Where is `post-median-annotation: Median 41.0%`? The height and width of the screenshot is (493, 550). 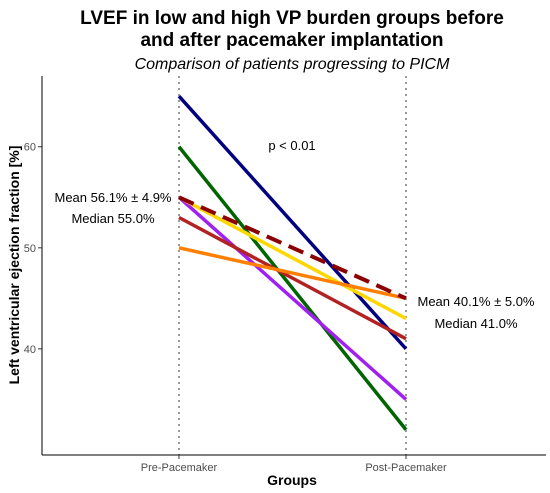 post-median-annotation: Median 41.0% is located at coordinates (476, 323).